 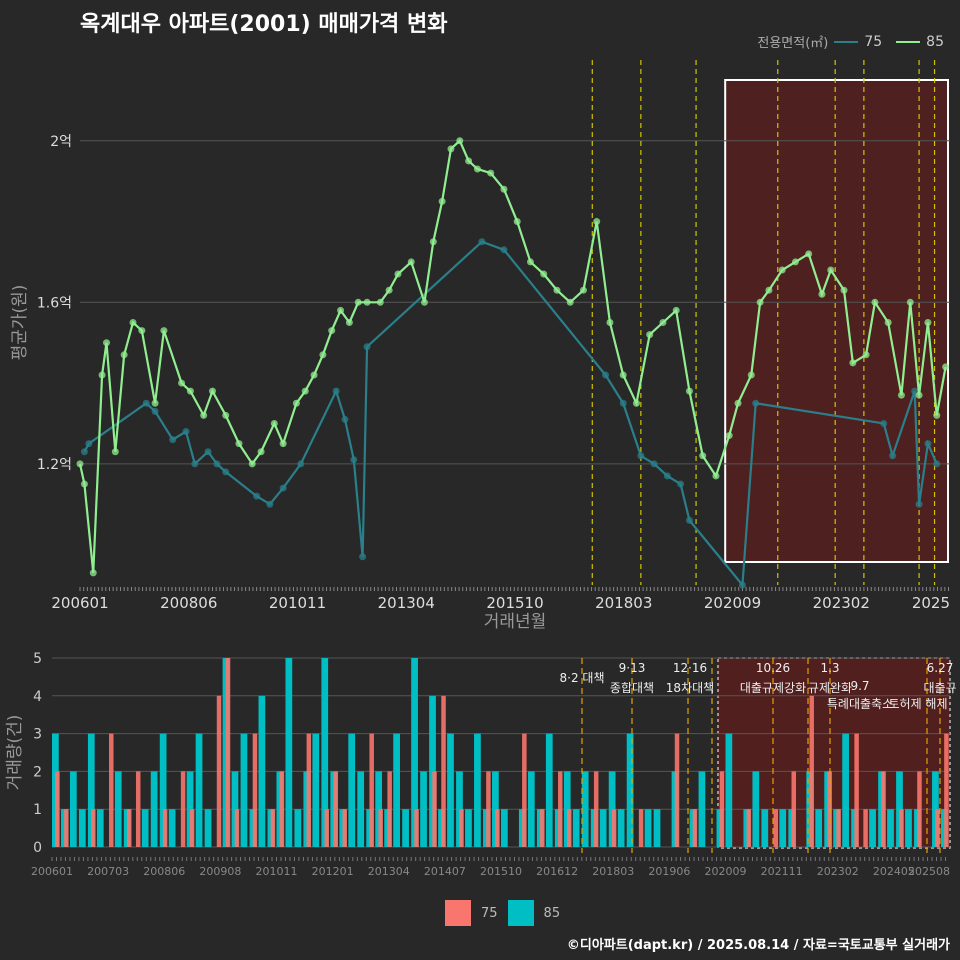 What do you see at coordinates (502, 913) in the screenshot?
I see `volume-legend: 75 85` at bounding box center [502, 913].